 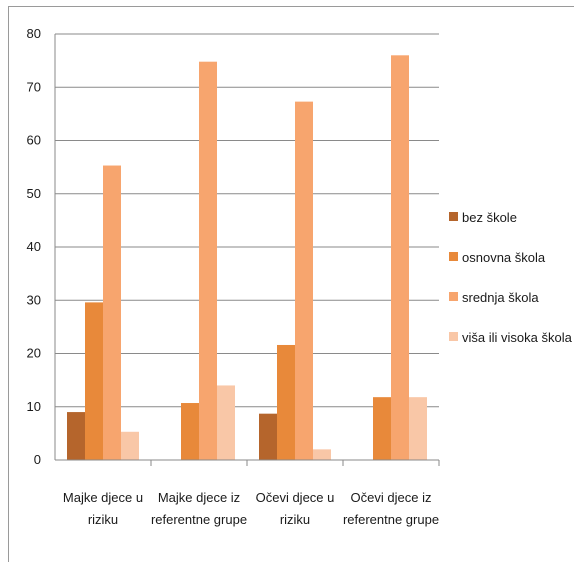 I want to click on y-tick-label: 80, so click(x=34, y=33).